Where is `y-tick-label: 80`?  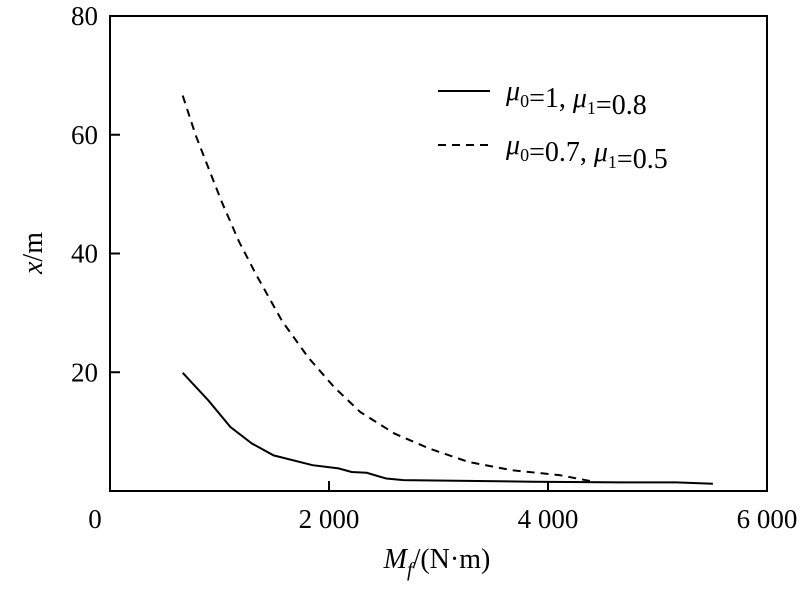 y-tick-label: 80 is located at coordinates (84, 16).